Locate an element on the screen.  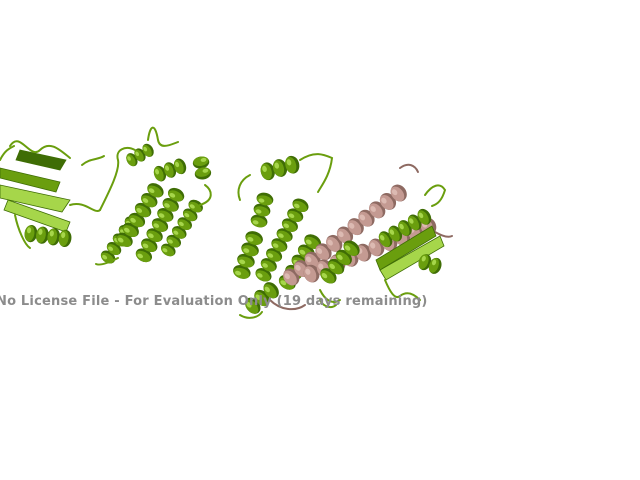
domain-left is located at coordinates (50, 194).